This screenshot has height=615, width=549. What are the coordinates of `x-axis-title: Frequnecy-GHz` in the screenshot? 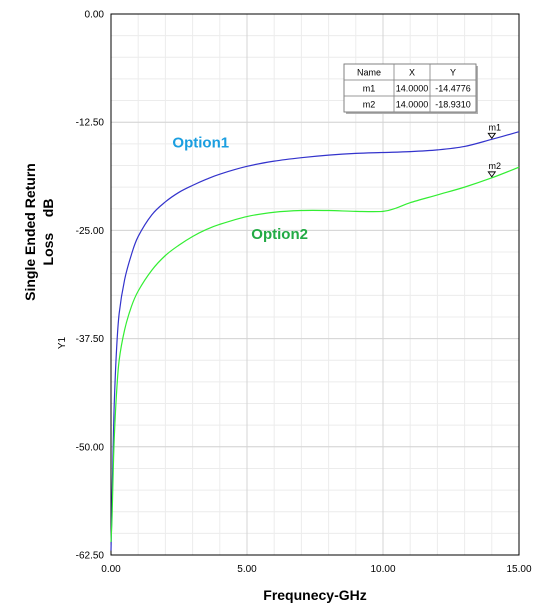 It's located at (314, 595).